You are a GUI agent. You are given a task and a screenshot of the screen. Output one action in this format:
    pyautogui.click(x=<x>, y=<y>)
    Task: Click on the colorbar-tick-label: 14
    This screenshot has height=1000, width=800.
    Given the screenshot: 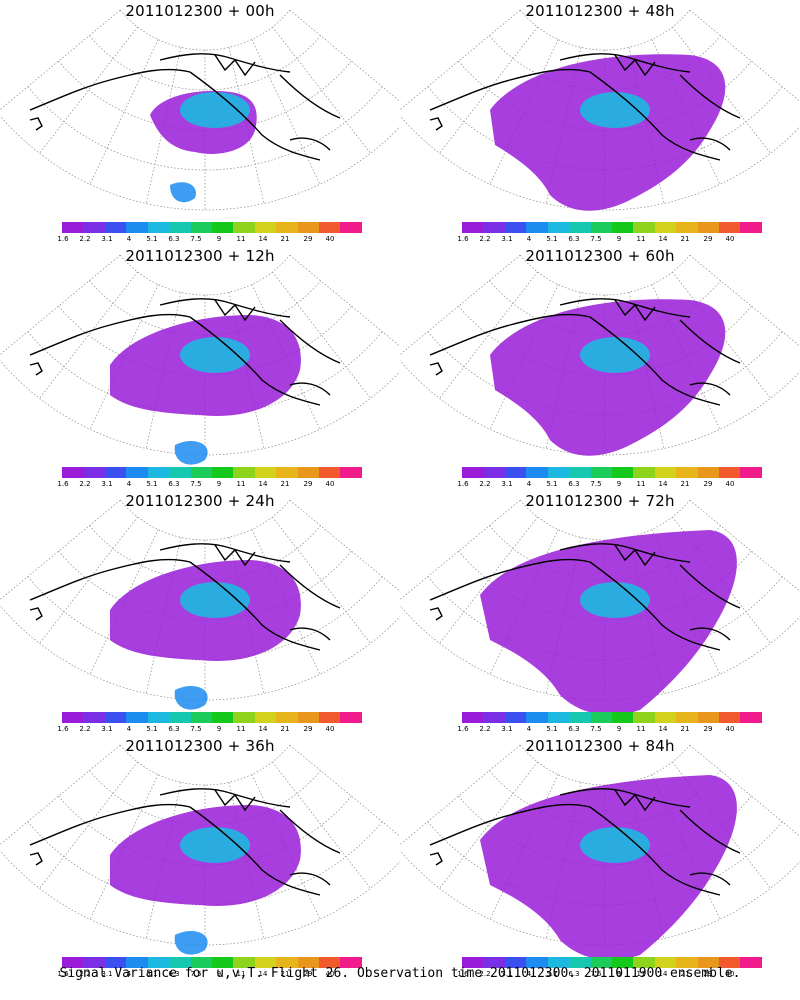 What is the action you would take?
    pyautogui.click(x=663, y=974)
    